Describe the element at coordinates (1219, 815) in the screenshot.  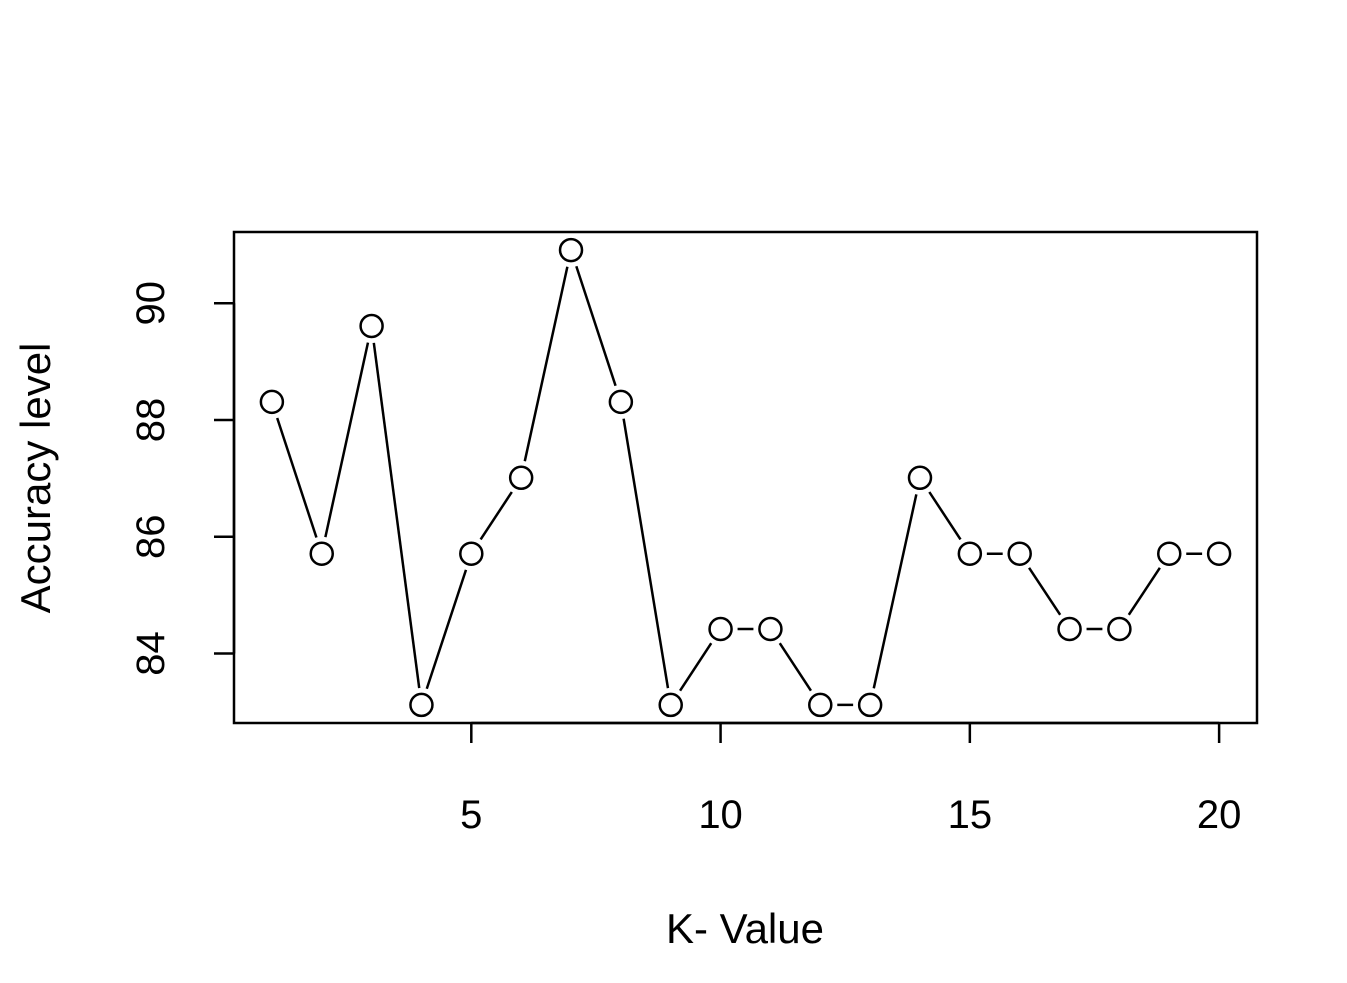
I see `x-tick-label: 20` at that location.